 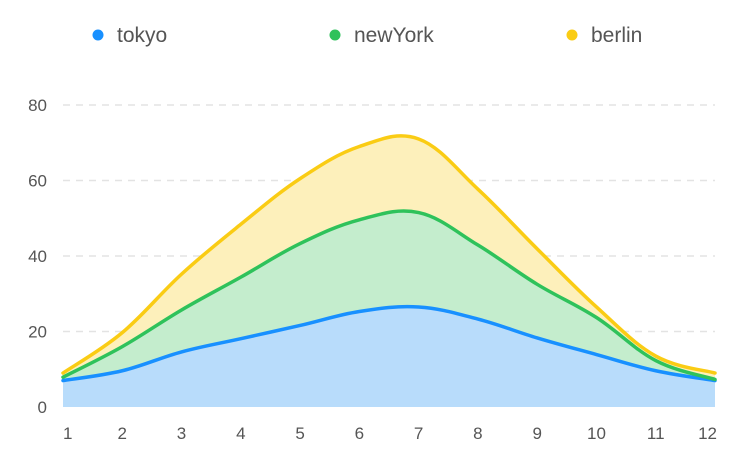 I want to click on y-axis: 0 20 40 60 80, so click(x=37, y=256).